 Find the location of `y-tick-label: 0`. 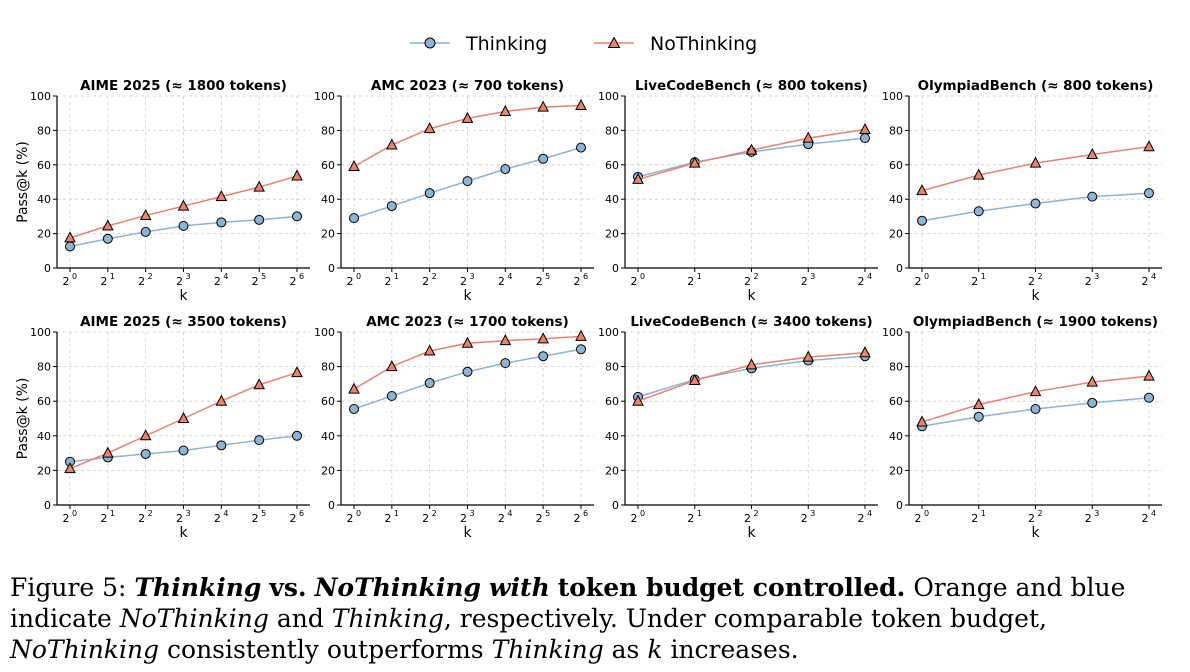

y-tick-label: 0 is located at coordinates (899, 505).